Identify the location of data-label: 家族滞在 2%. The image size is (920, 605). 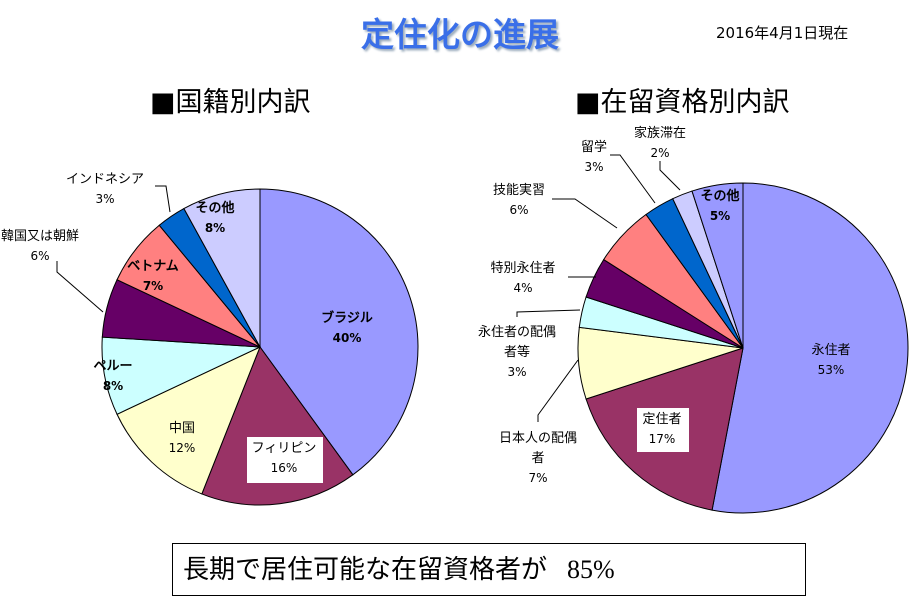
(660, 142).